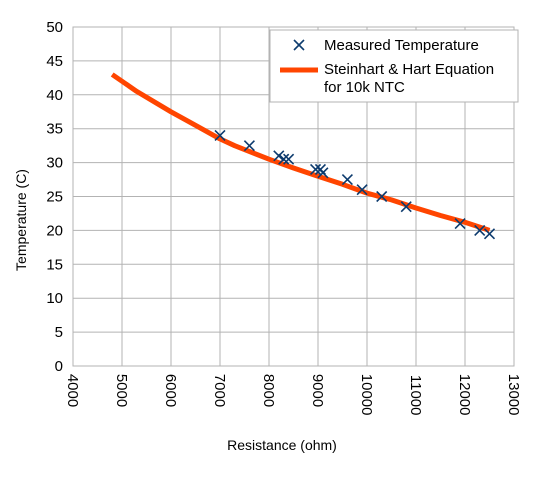 The image size is (547, 483). What do you see at coordinates (54, 129) in the screenshot?
I see `y-tick-label: 35` at bounding box center [54, 129].